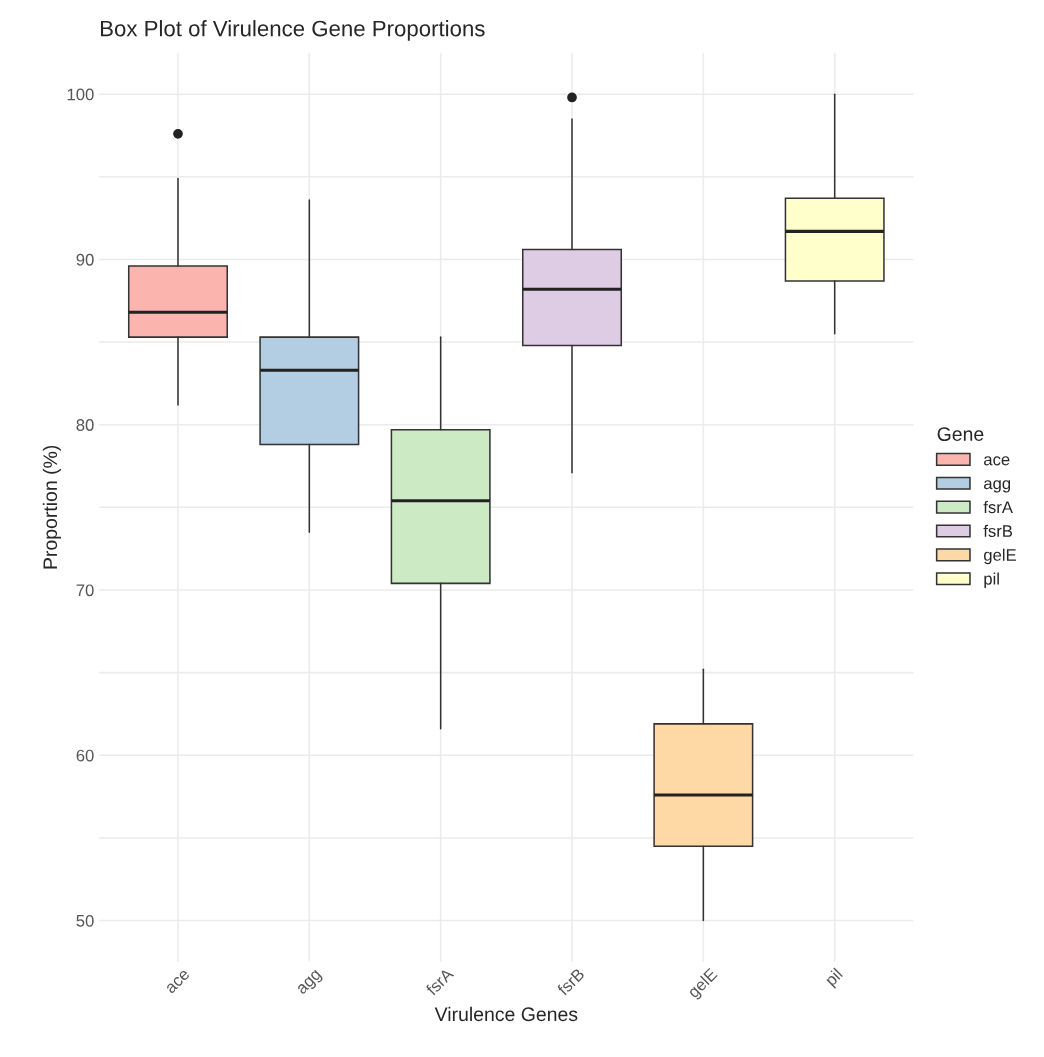  Describe the element at coordinates (178, 981) in the screenshot. I see `x-tick-label: ace` at that location.